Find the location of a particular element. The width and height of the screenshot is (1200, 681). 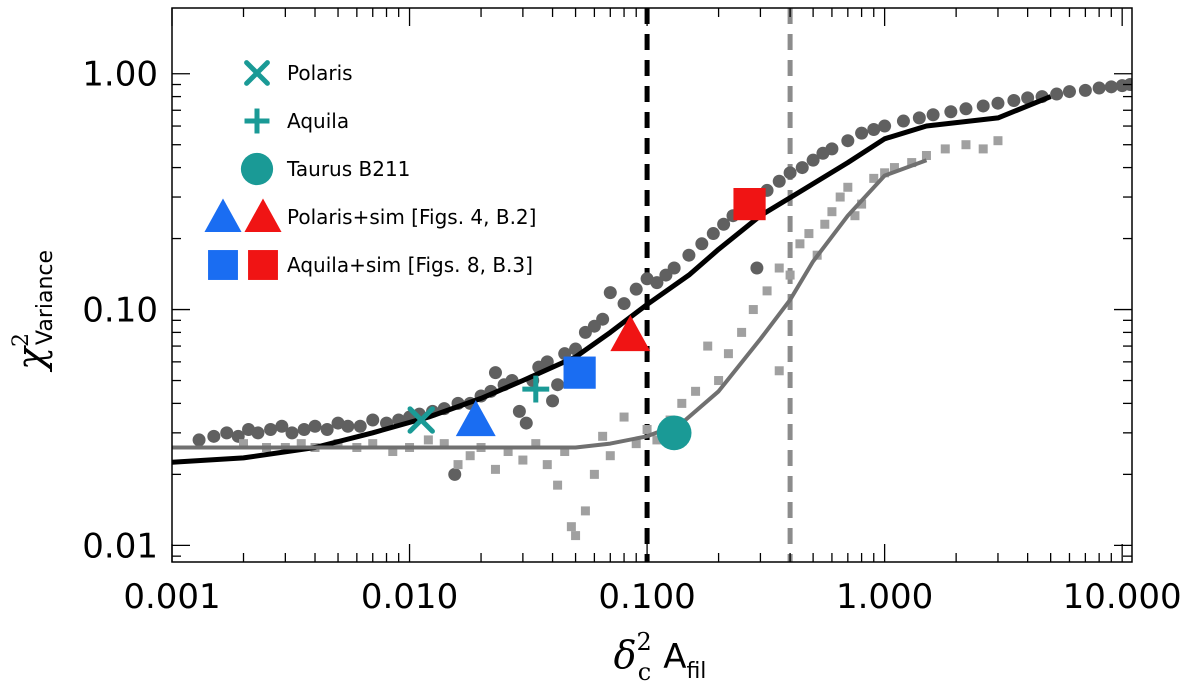

x-tick-label-0: 0.001 is located at coordinates (171, 597).